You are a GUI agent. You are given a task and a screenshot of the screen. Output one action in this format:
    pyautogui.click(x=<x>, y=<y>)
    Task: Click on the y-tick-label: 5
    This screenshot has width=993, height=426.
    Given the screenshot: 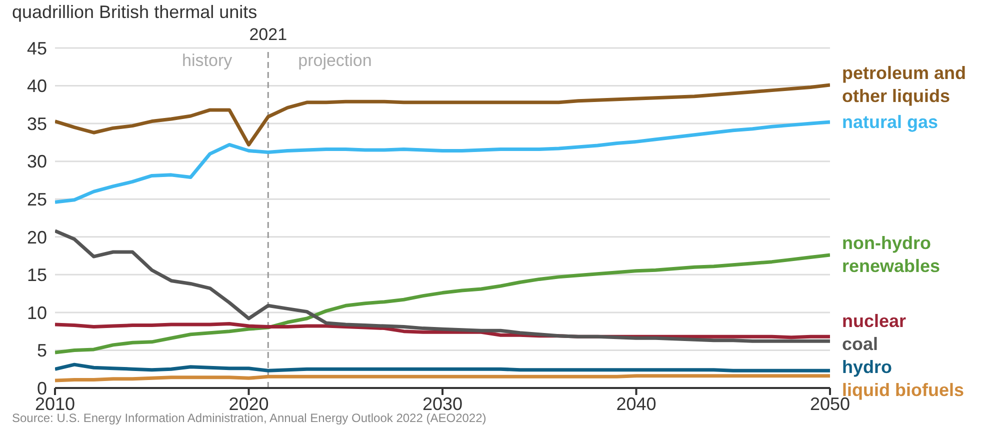 What is the action you would take?
    pyautogui.click(x=41, y=350)
    